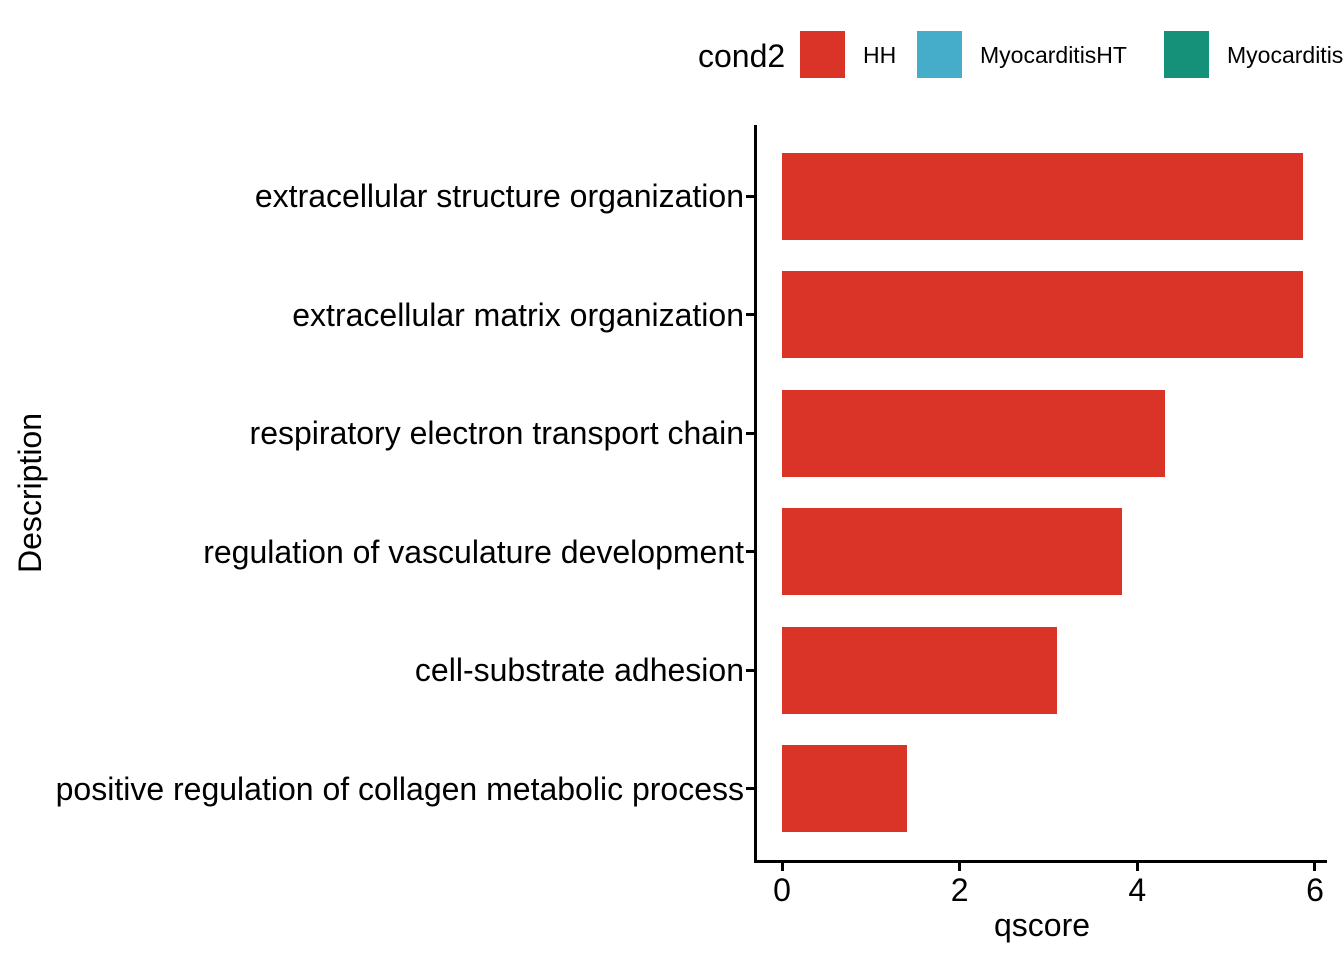  What do you see at coordinates (939, 54) in the screenshot?
I see `legend-swatch-myocarditisht` at bounding box center [939, 54].